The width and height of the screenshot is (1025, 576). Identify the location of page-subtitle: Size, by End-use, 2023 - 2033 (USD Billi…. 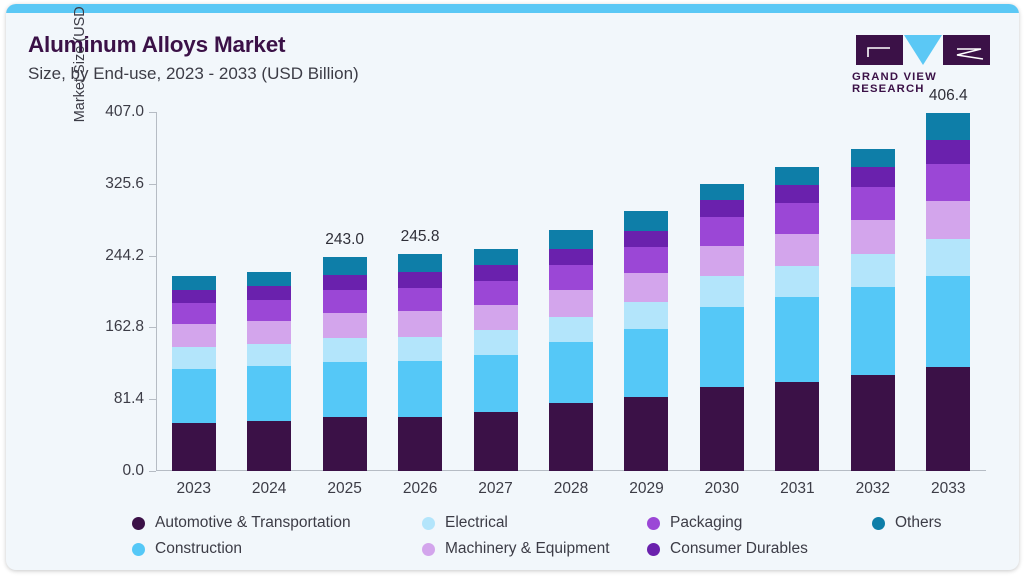
(193, 73).